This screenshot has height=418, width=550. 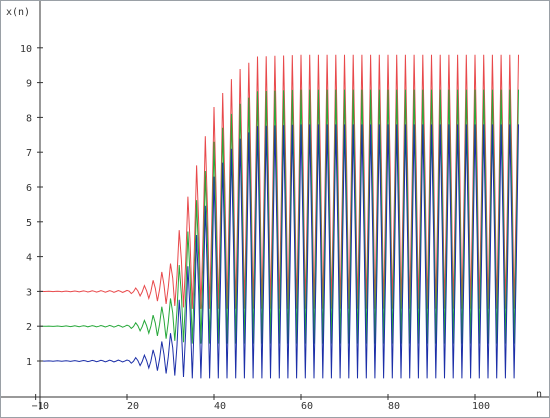 I want to click on x-tick-label: −1, so click(x=38, y=406).